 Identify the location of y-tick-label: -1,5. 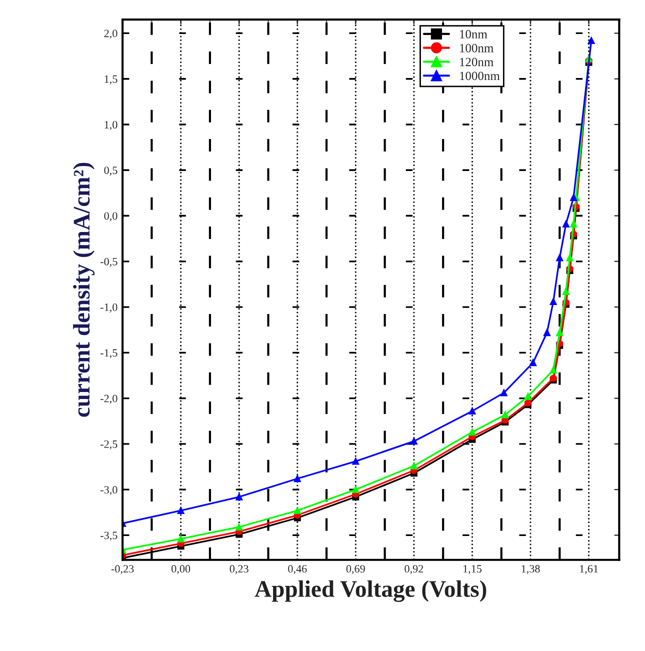
(109, 353).